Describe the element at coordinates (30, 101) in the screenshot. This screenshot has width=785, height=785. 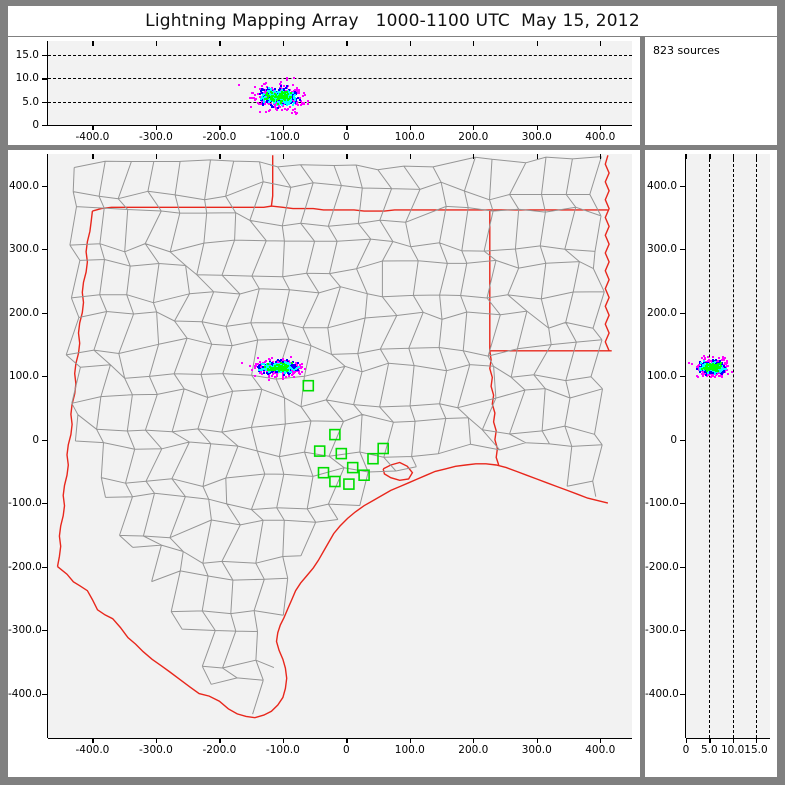
I see `y-tick-label: 5.0` at that location.